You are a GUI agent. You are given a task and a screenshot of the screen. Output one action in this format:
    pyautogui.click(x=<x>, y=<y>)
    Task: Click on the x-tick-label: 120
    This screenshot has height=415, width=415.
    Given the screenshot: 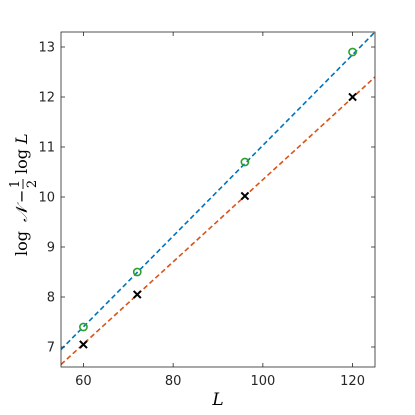 What is the action you would take?
    pyautogui.click(x=352, y=381)
    